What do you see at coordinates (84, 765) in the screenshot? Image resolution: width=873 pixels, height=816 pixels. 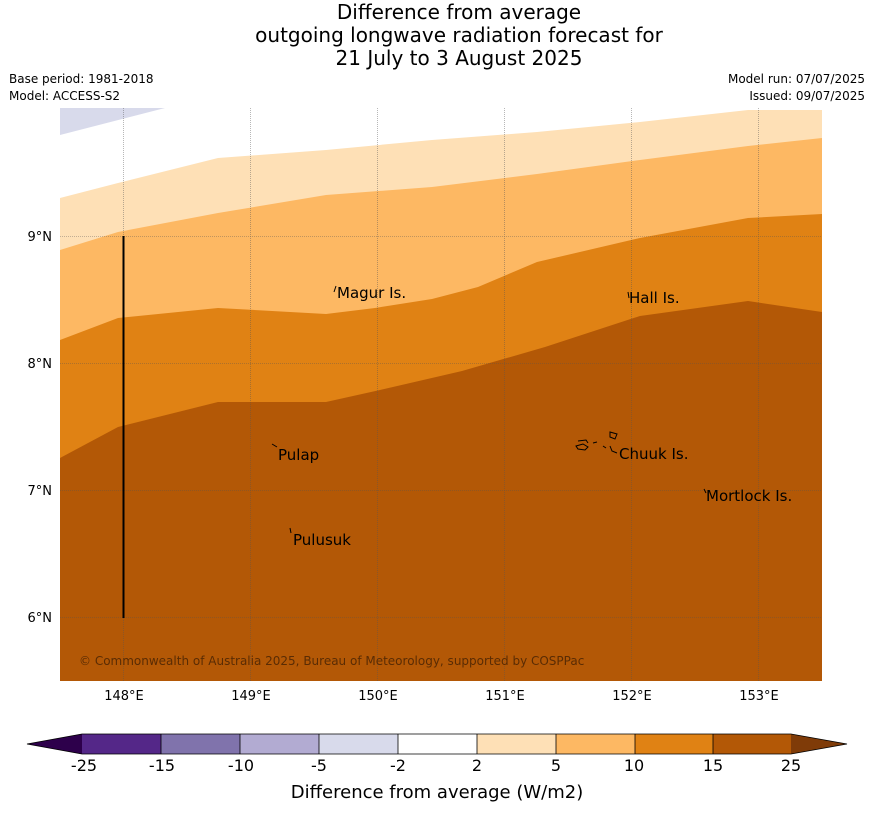 I see `colorbar-label--25: -25` at bounding box center [84, 765].